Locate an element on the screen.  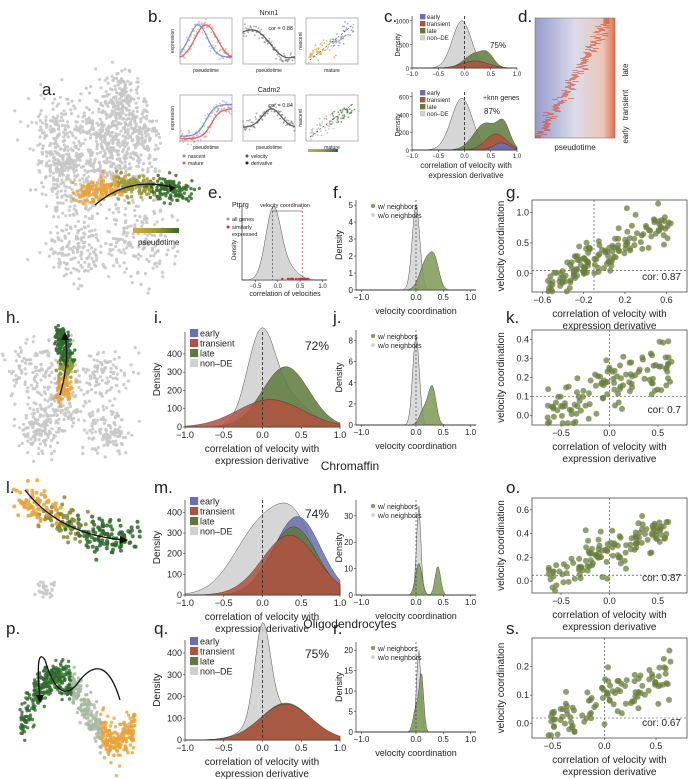
x-tick-label: −1.0 is located at coordinates (362, 297).